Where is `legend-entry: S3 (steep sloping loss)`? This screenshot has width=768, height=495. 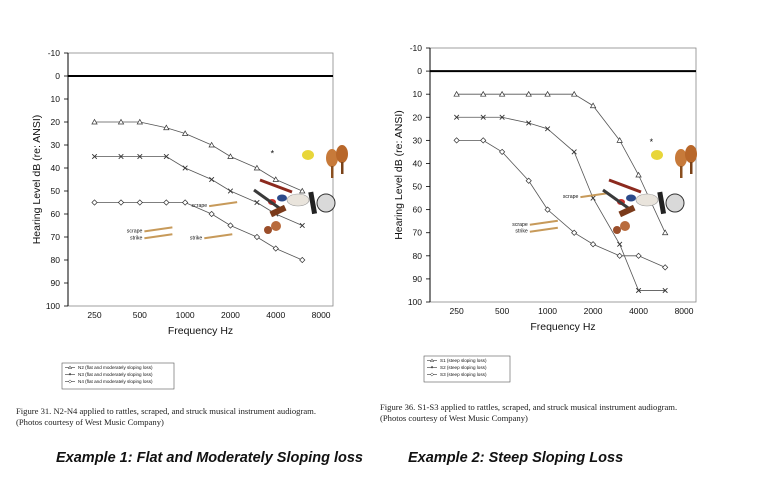
legend-entry: S3 (steep sloping loss) is located at coordinates (463, 374).